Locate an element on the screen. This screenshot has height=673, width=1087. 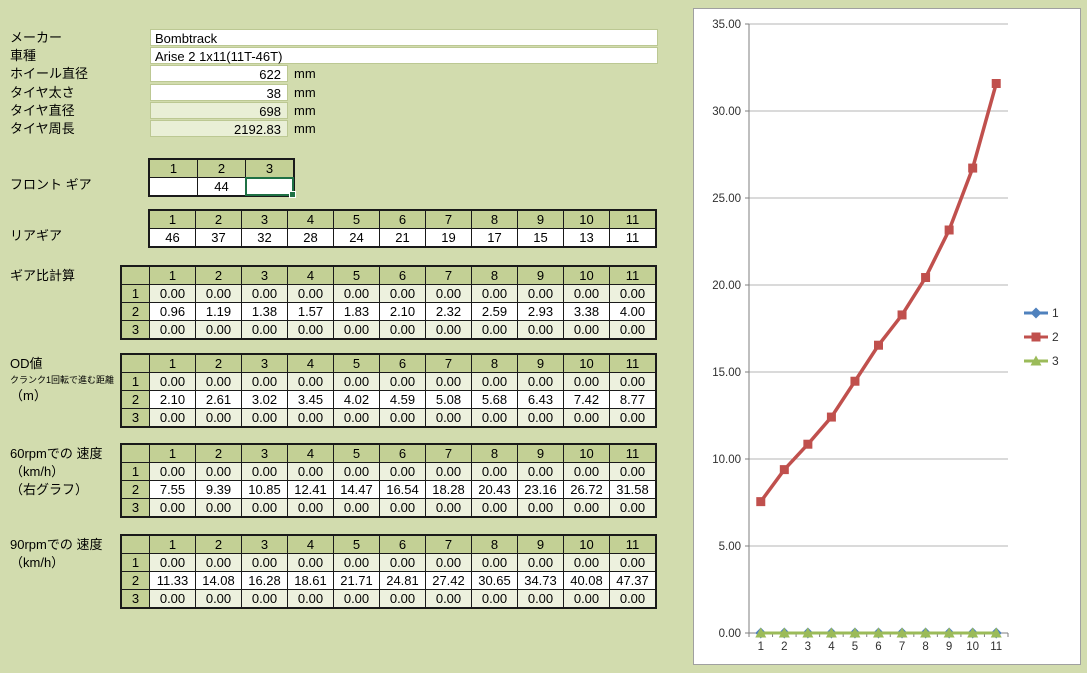
speed-90rpm-value-cell: 16.28 is located at coordinates (264, 580).